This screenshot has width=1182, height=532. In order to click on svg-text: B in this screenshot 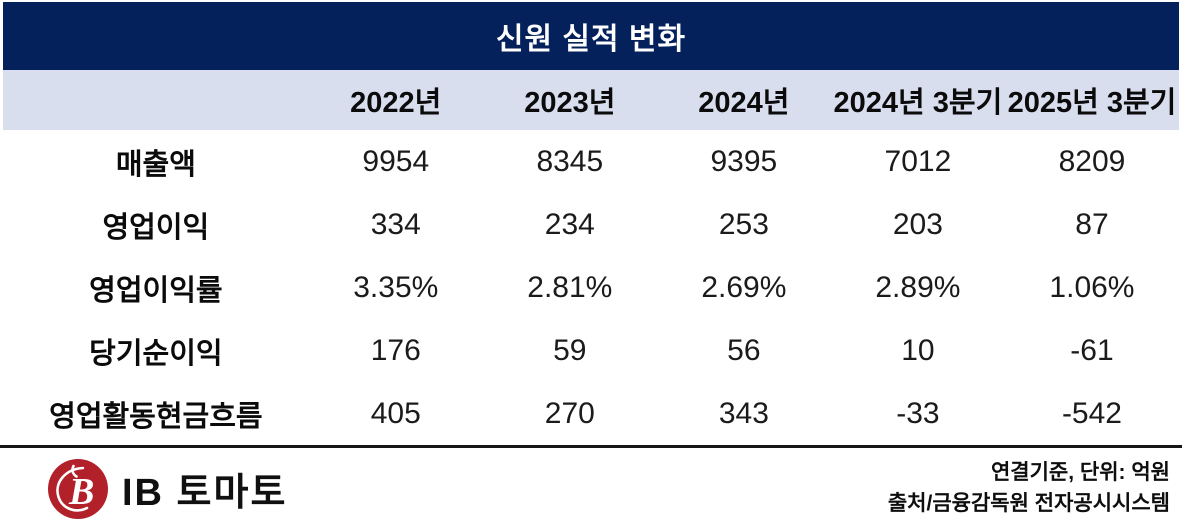, I will do `click(81, 492)`.